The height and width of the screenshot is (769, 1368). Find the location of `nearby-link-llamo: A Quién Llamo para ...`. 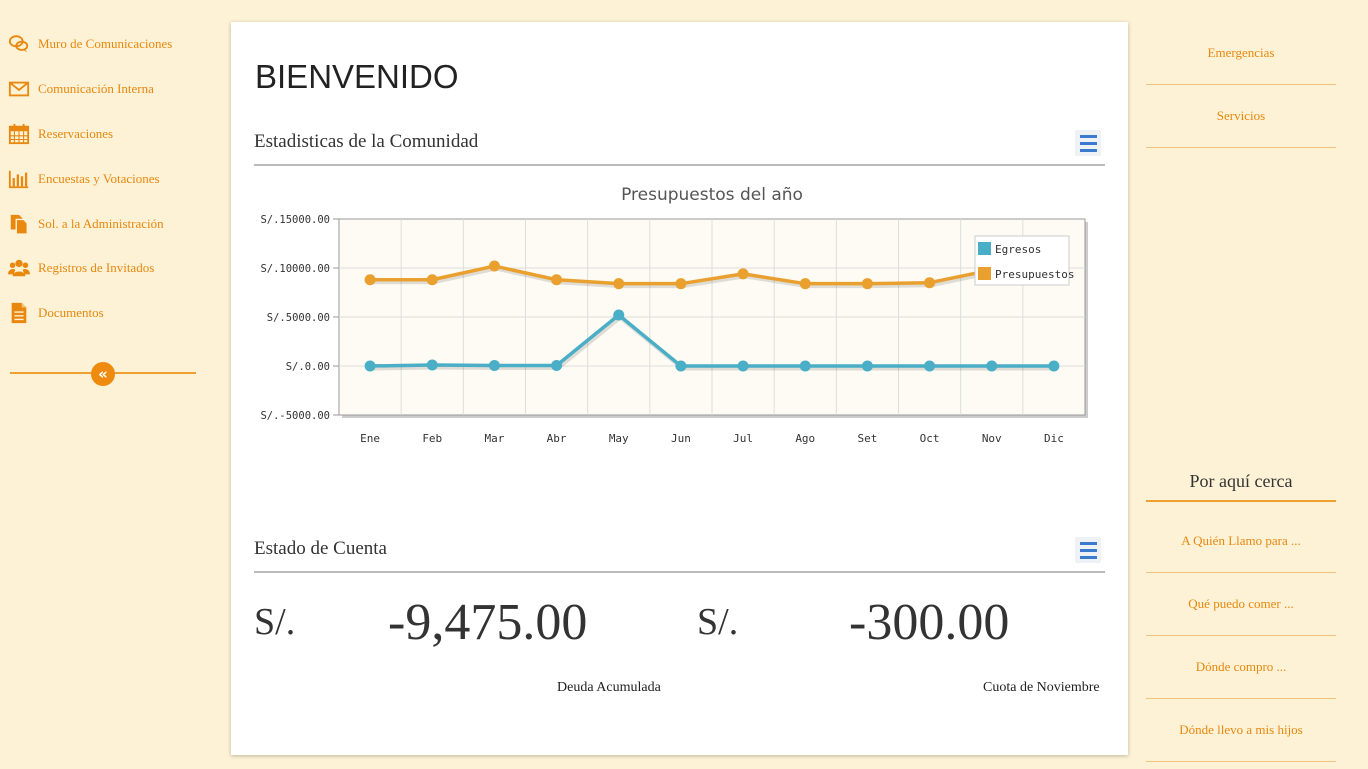

nearby-link-llamo: A Quién Llamo para ... is located at coordinates (1241, 541).